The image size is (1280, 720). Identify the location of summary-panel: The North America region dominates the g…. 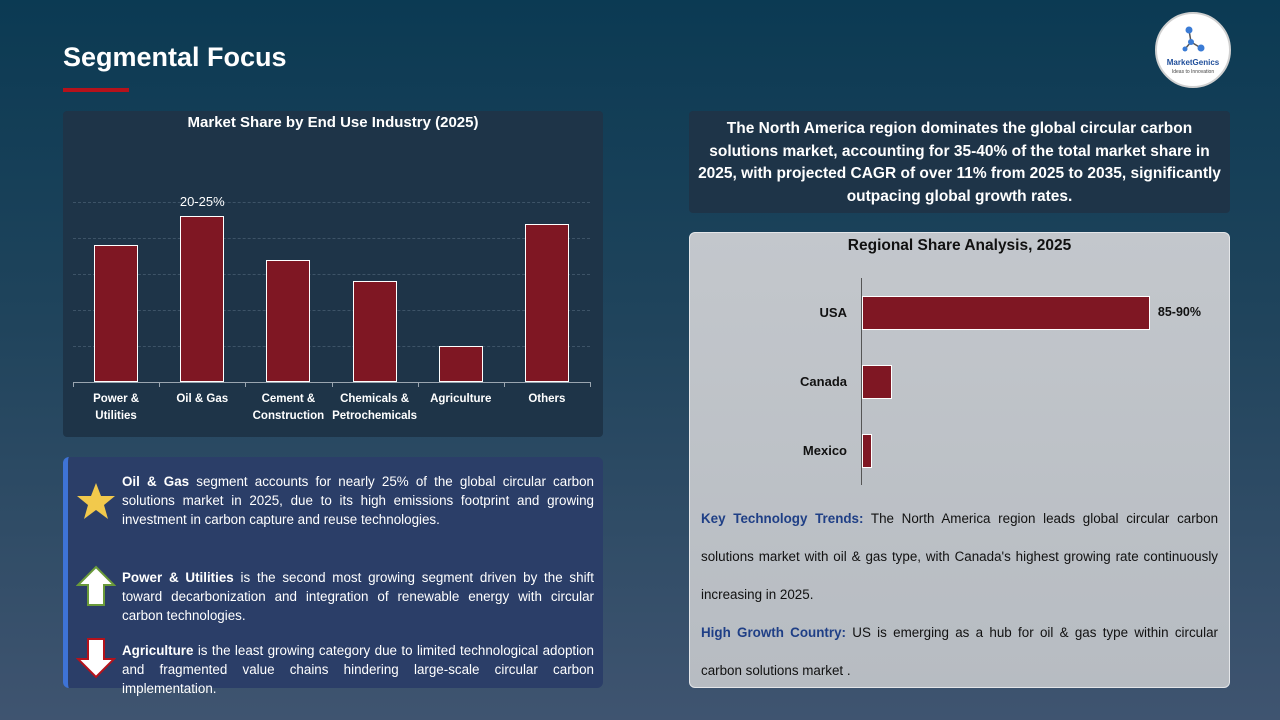
(959, 162).